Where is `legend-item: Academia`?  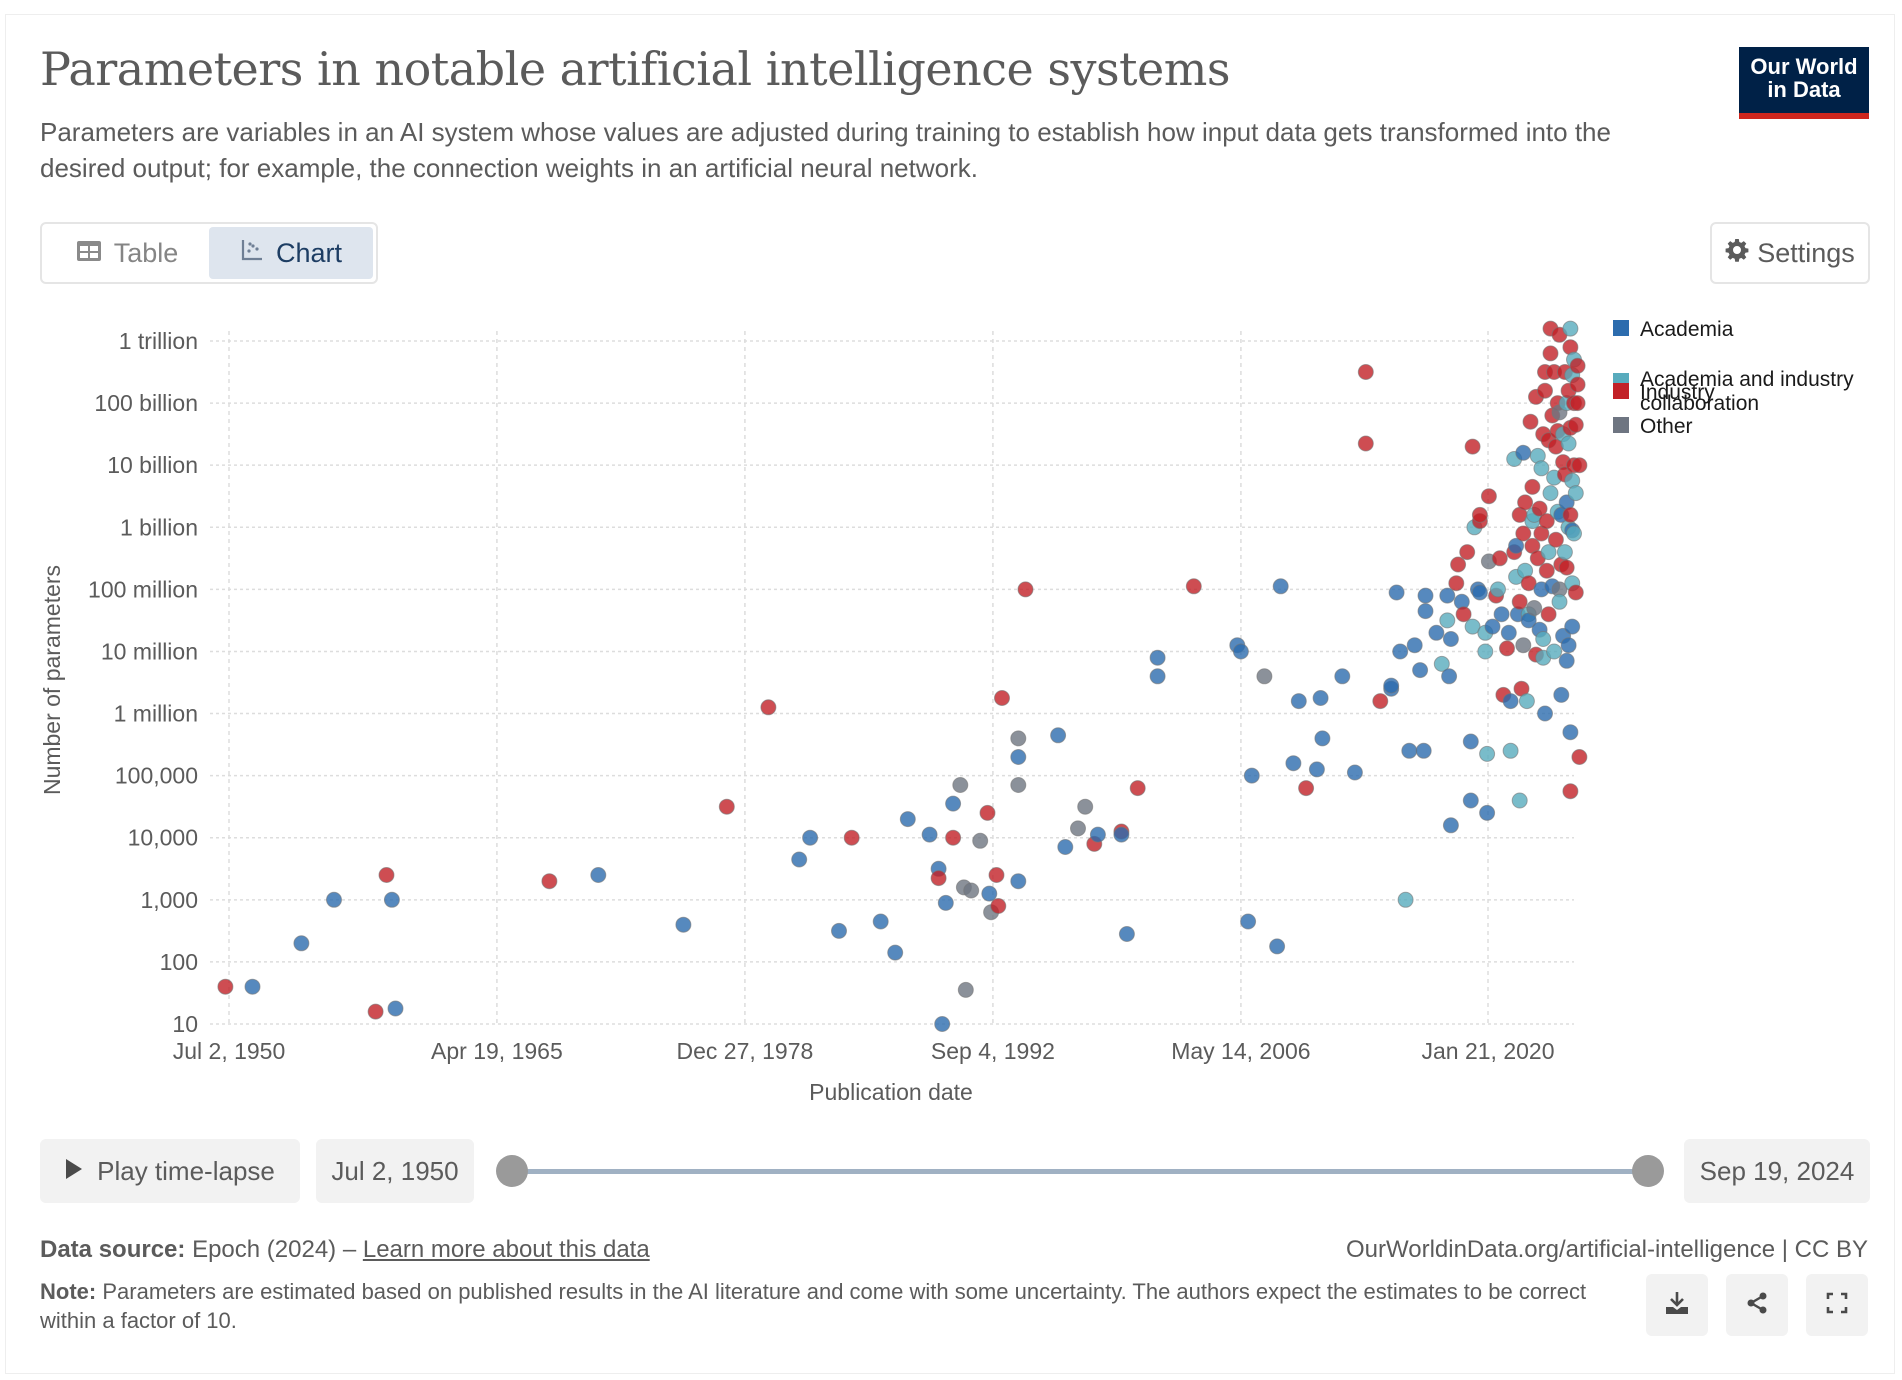 legend-item: Academia is located at coordinates (1673, 329).